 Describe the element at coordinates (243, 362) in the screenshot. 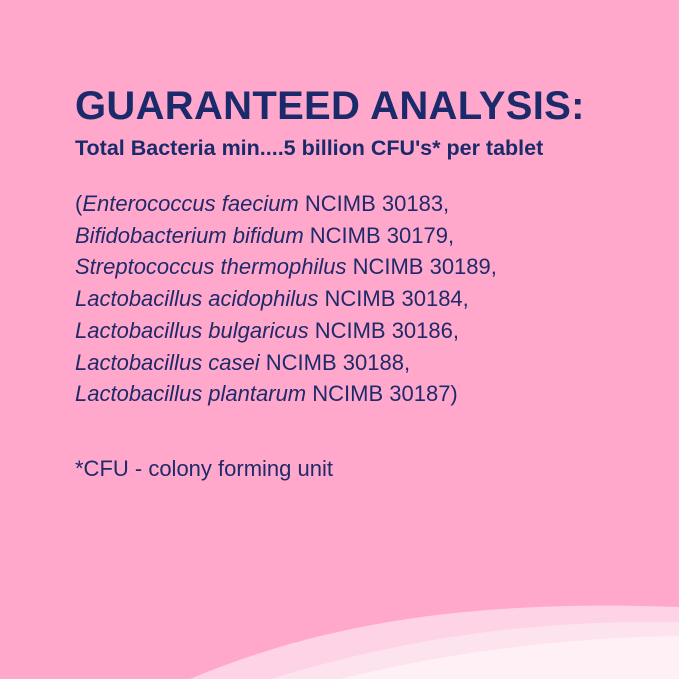

I see `strain-item: Lactobacillus casei NCIMB 30188,` at that location.